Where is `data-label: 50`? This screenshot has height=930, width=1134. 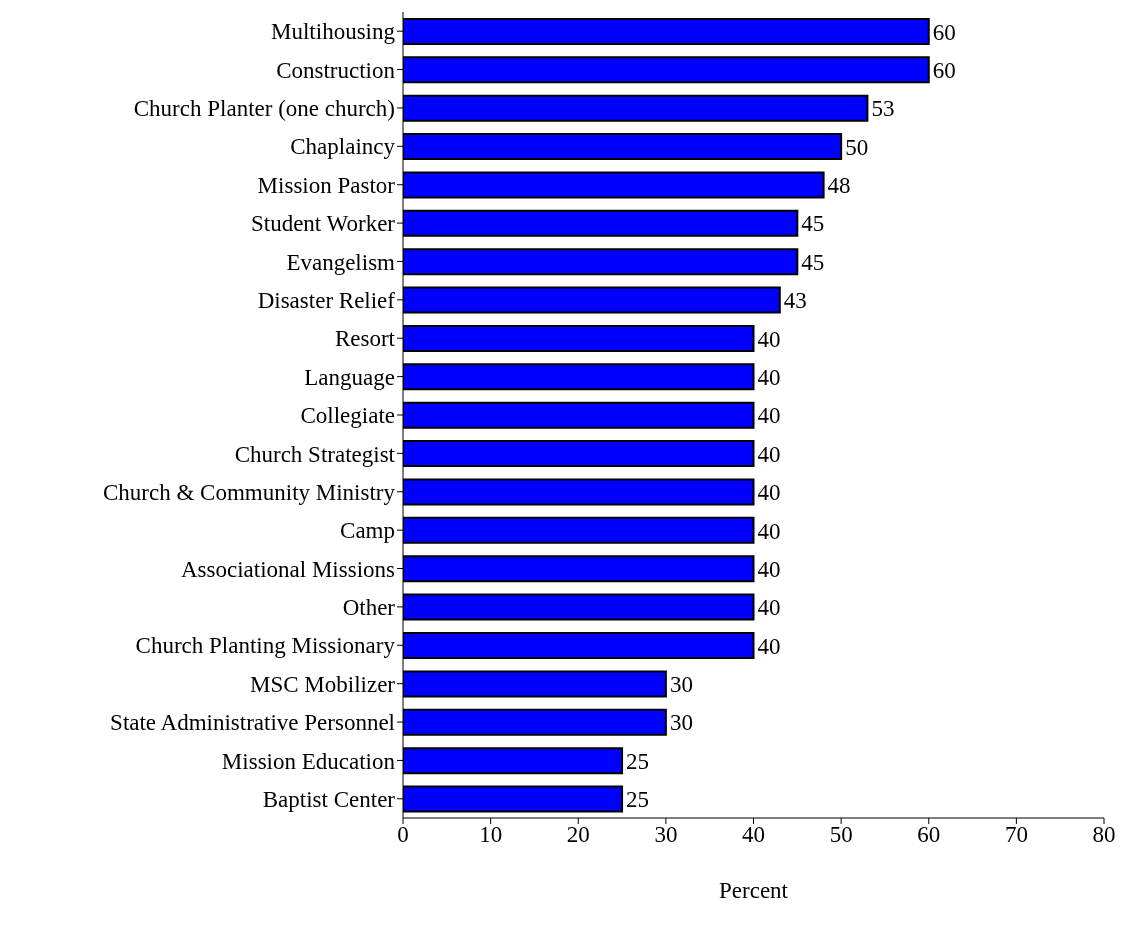 data-label: 50 is located at coordinates (857, 147).